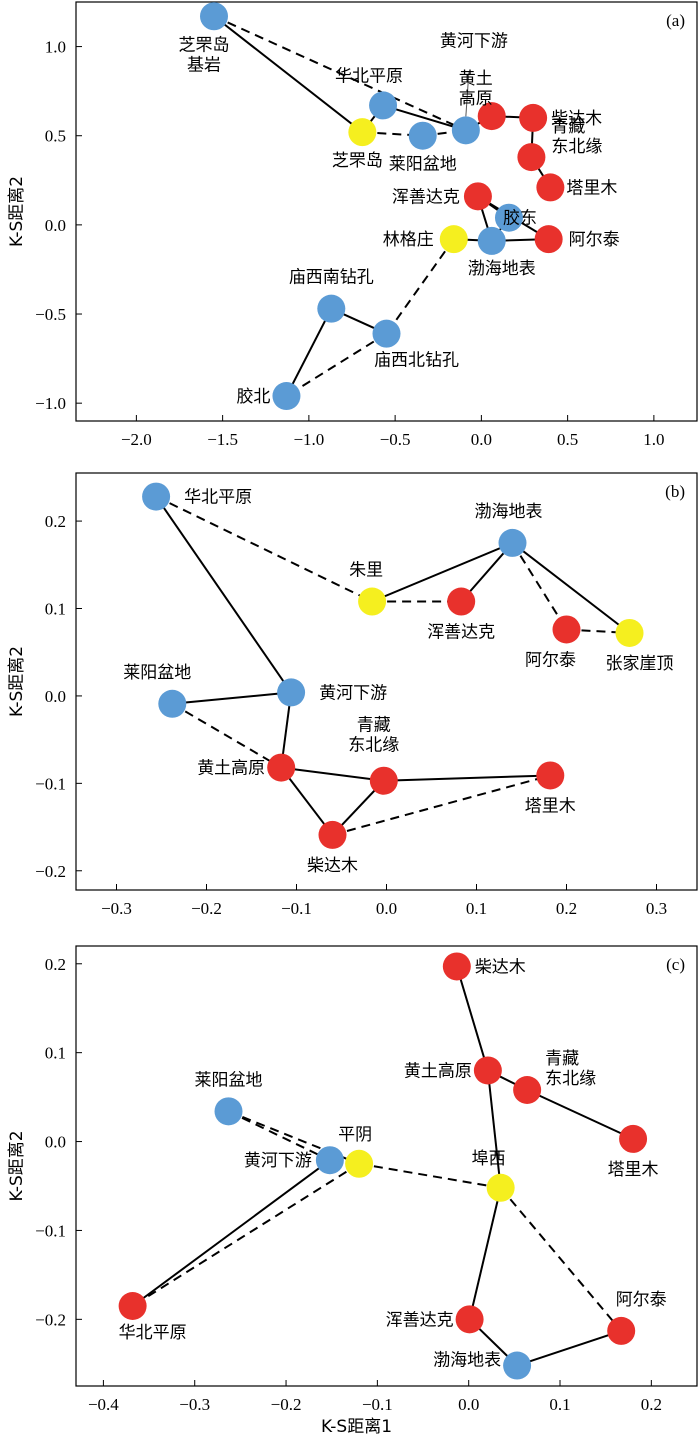 This screenshot has width=700, height=1435. I want to click on dashed-link-lypd-hhxy, so click(279, 1136).